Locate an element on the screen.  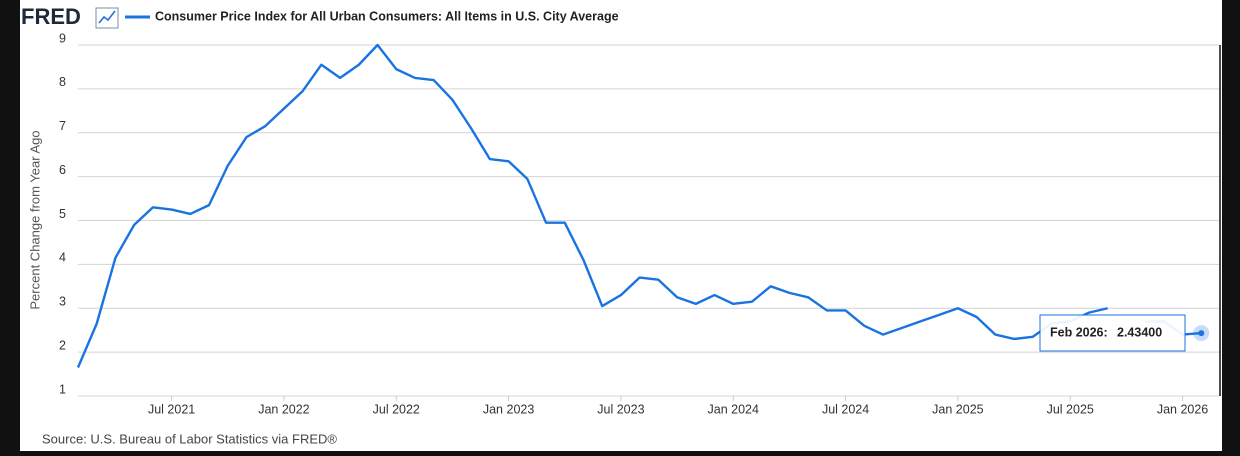
y-tick-label: 2 is located at coordinates (62, 345).